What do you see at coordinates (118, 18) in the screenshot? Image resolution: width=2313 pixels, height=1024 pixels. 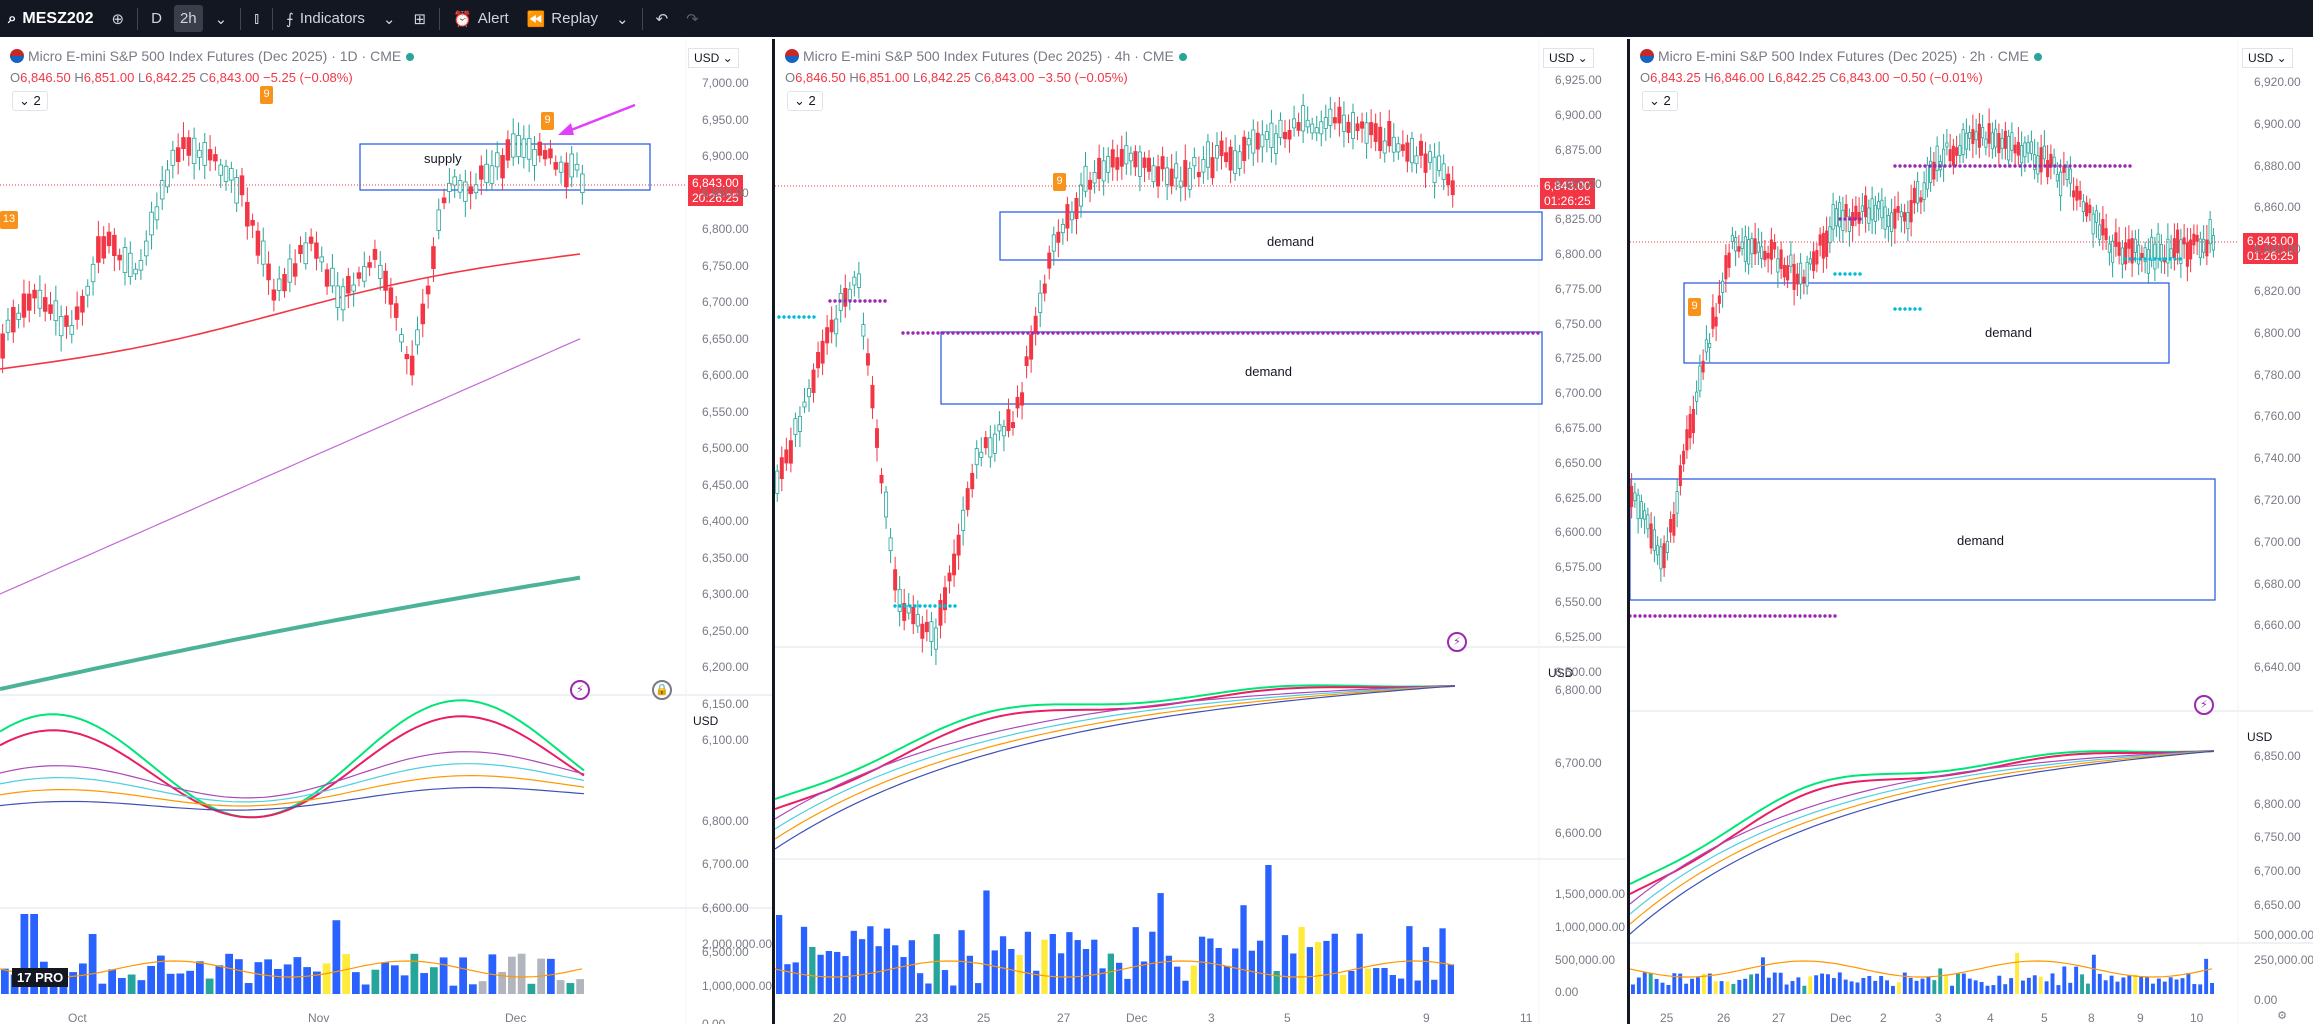 I see `add-symbol-button: ⊕` at bounding box center [118, 18].